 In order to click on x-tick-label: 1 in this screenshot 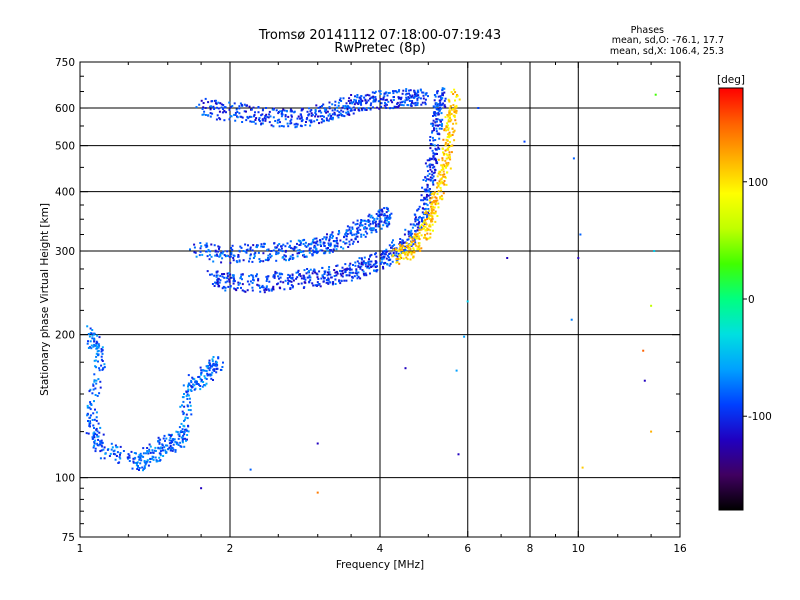, I will do `click(80, 549)`.